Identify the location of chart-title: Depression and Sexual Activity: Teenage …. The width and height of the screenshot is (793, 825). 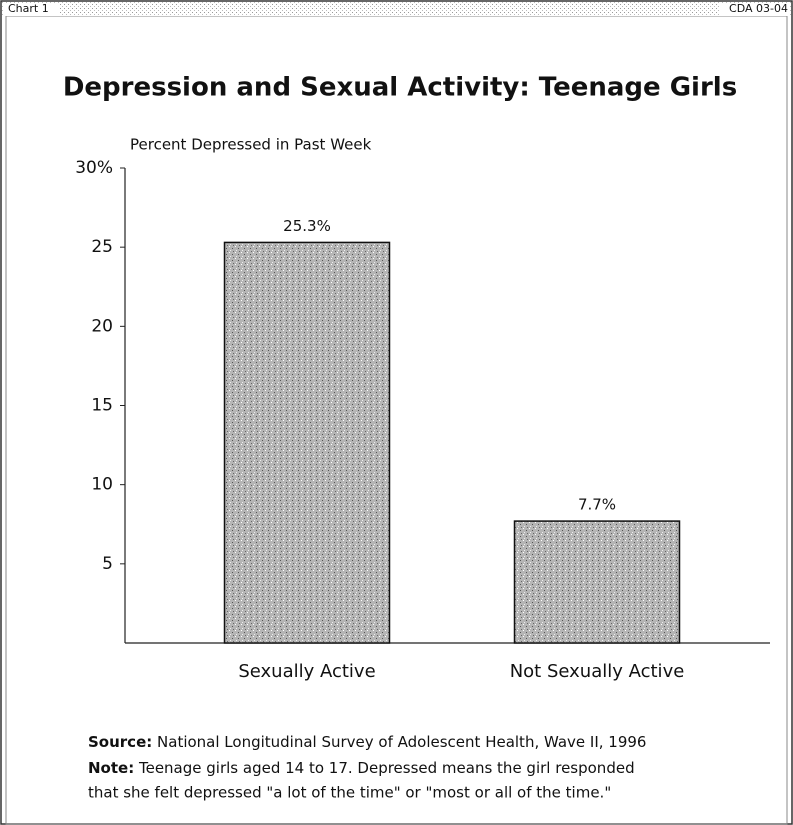
(400, 88).